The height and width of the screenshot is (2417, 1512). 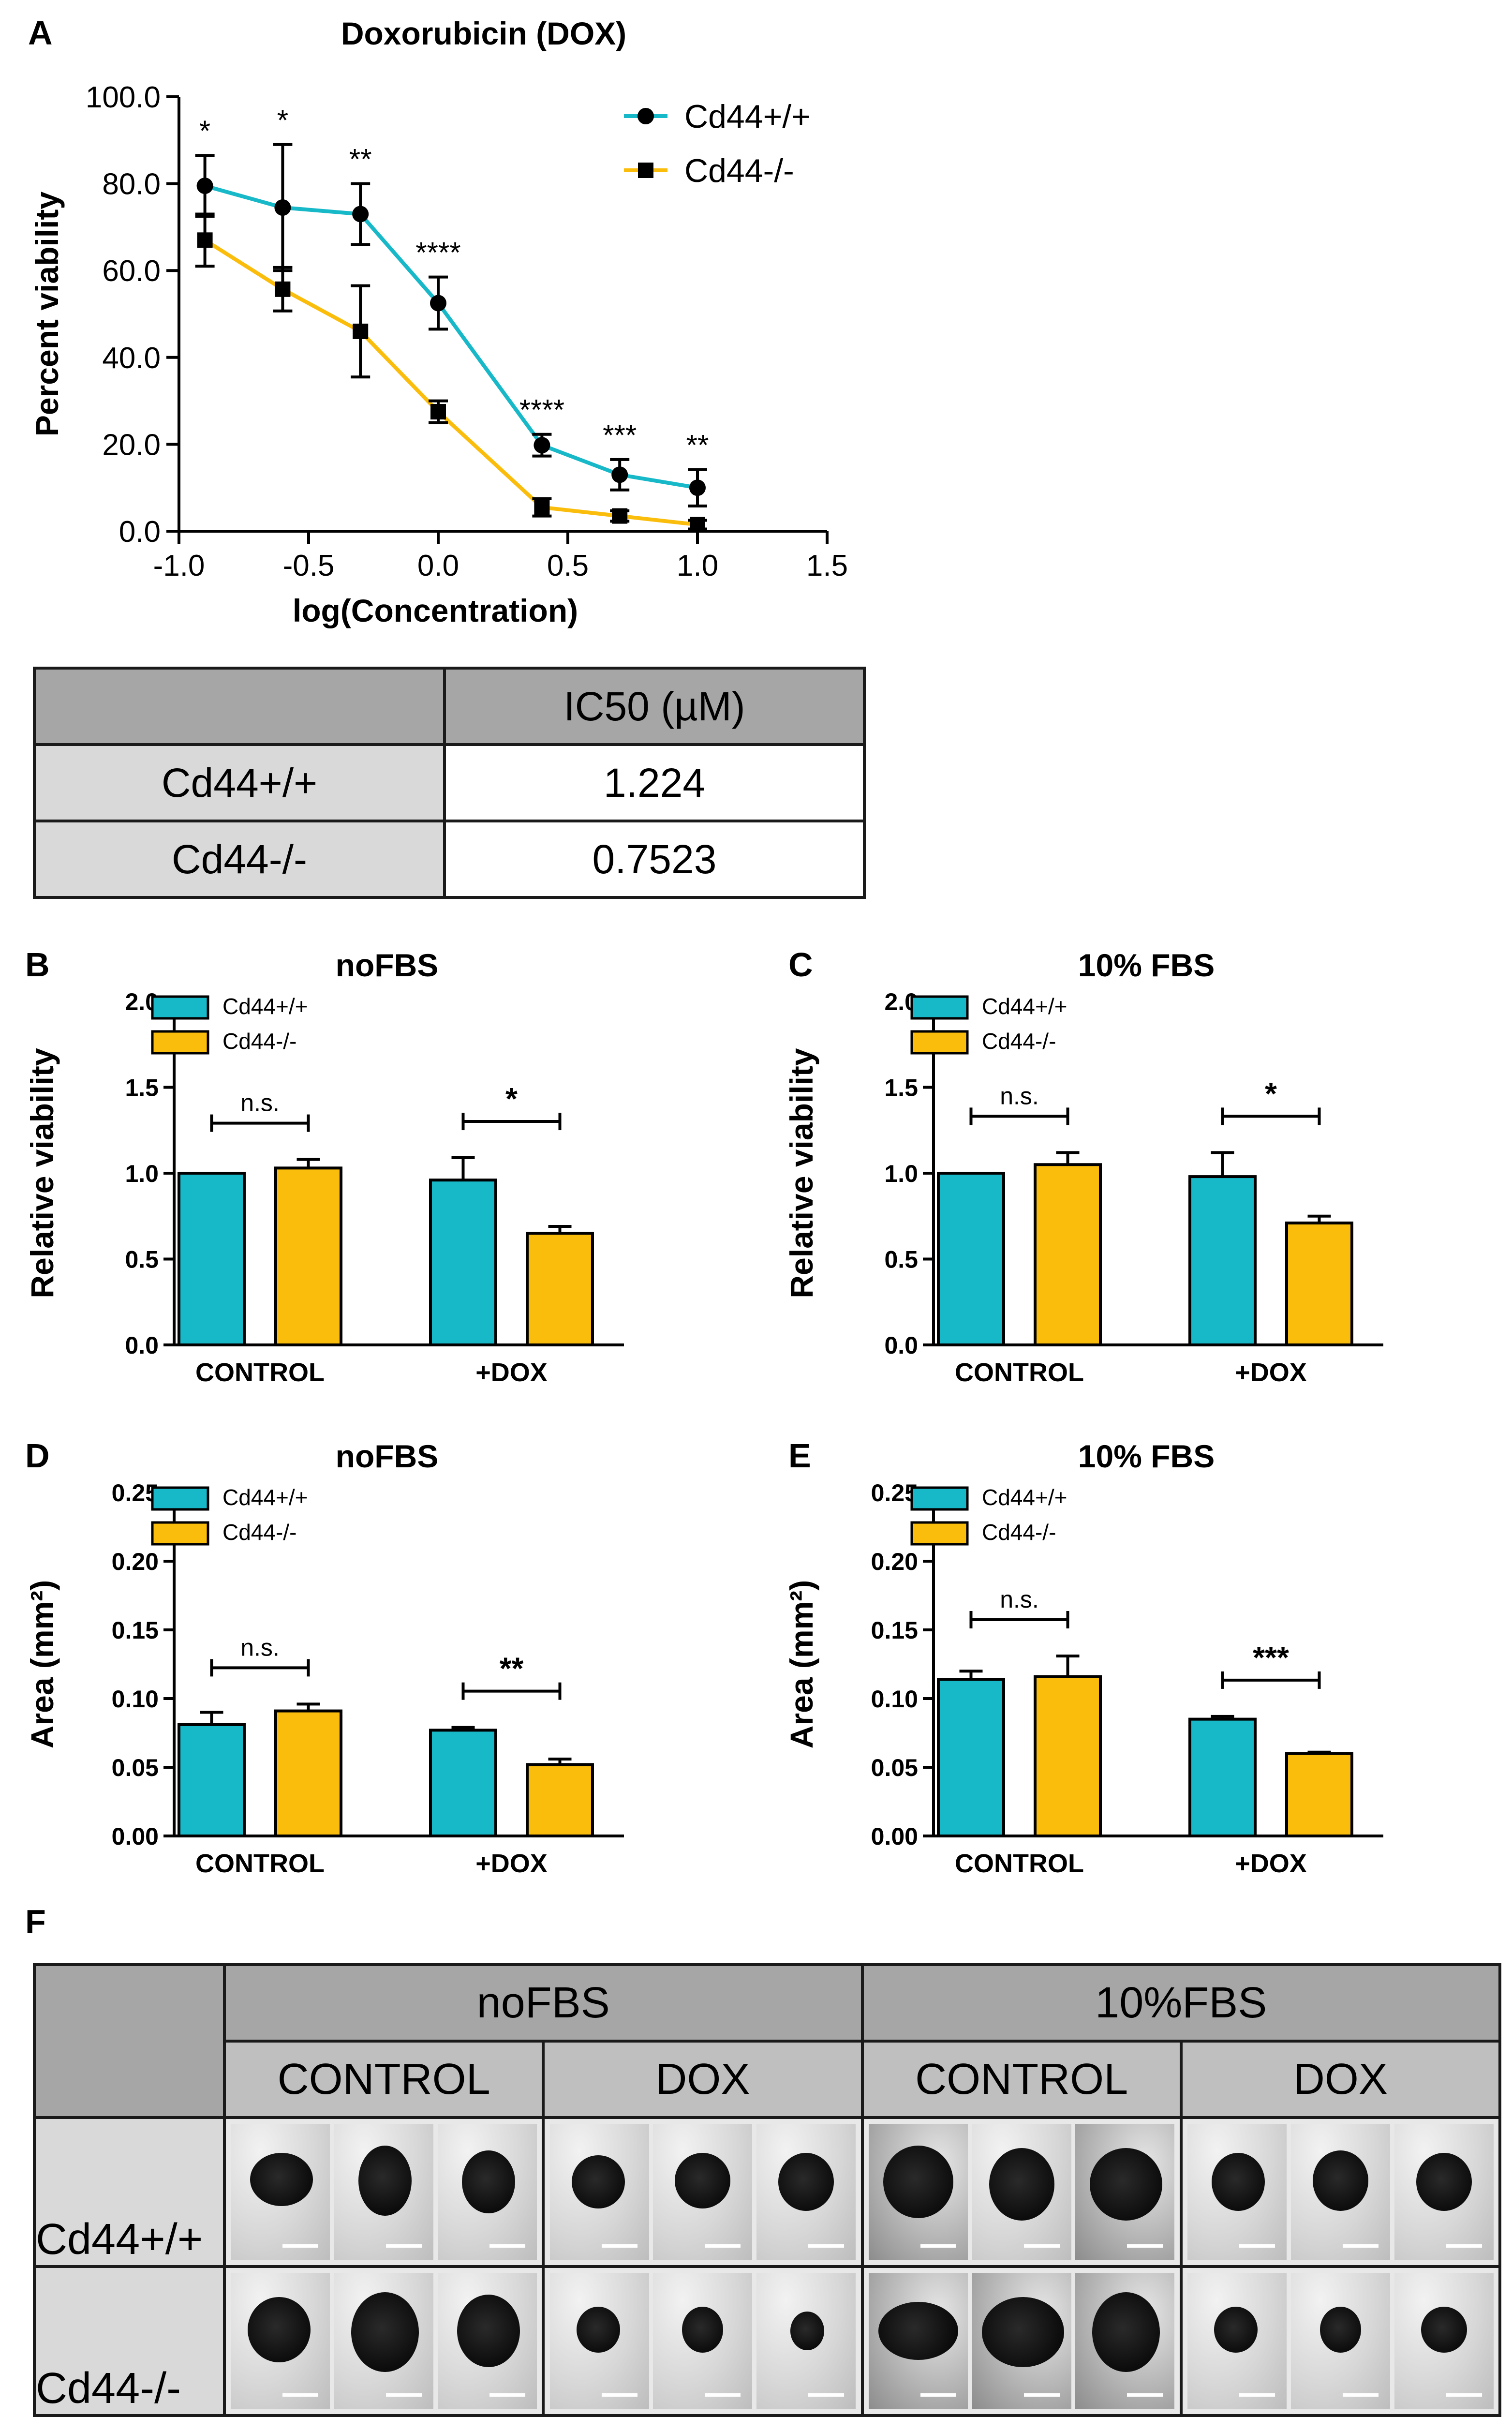 I want to click on x-tick-label: -1.0, so click(x=179, y=565).